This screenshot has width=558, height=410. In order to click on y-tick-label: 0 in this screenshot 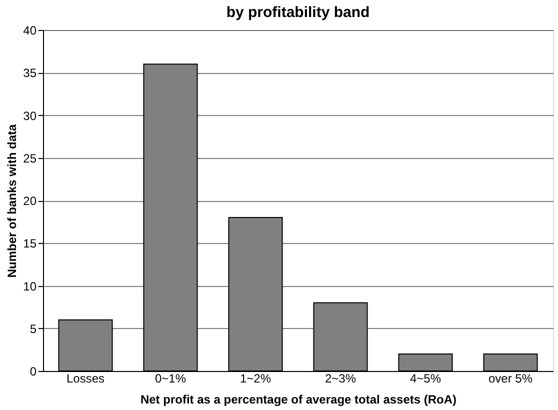, I will do `click(33, 371)`.